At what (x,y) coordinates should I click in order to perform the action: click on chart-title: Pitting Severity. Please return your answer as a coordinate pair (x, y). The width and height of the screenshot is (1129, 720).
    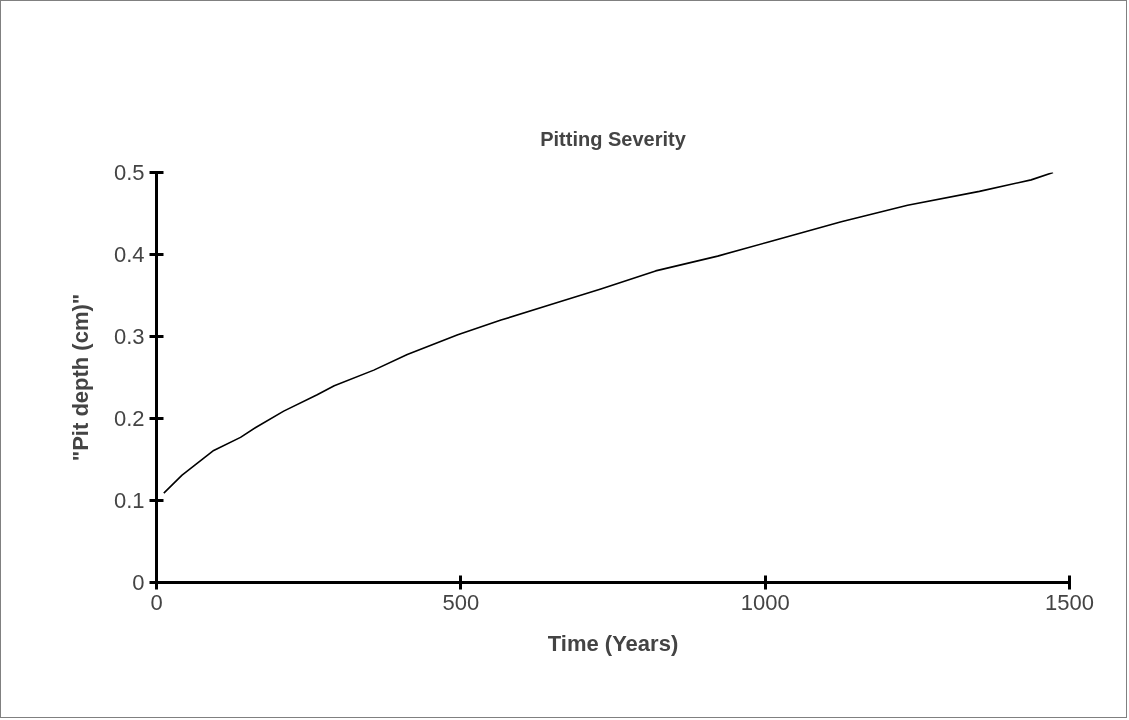
    Looking at the image, I should click on (613, 139).